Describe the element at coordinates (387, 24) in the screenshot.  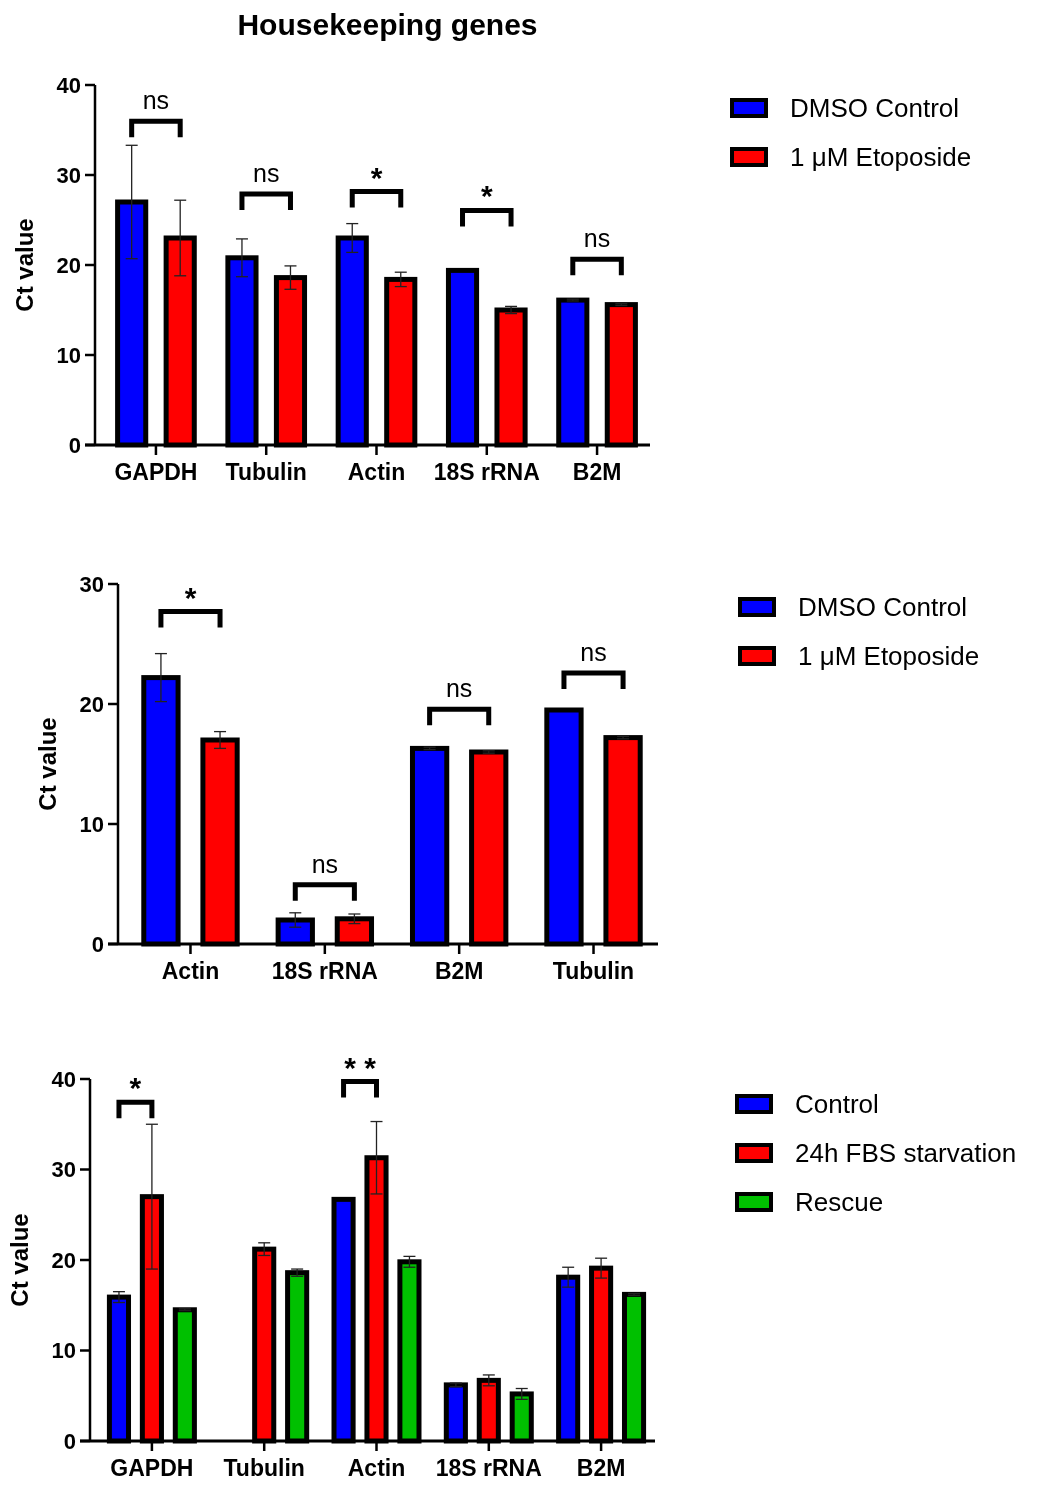
I see `chart-title: Housekeeping genes` at that location.